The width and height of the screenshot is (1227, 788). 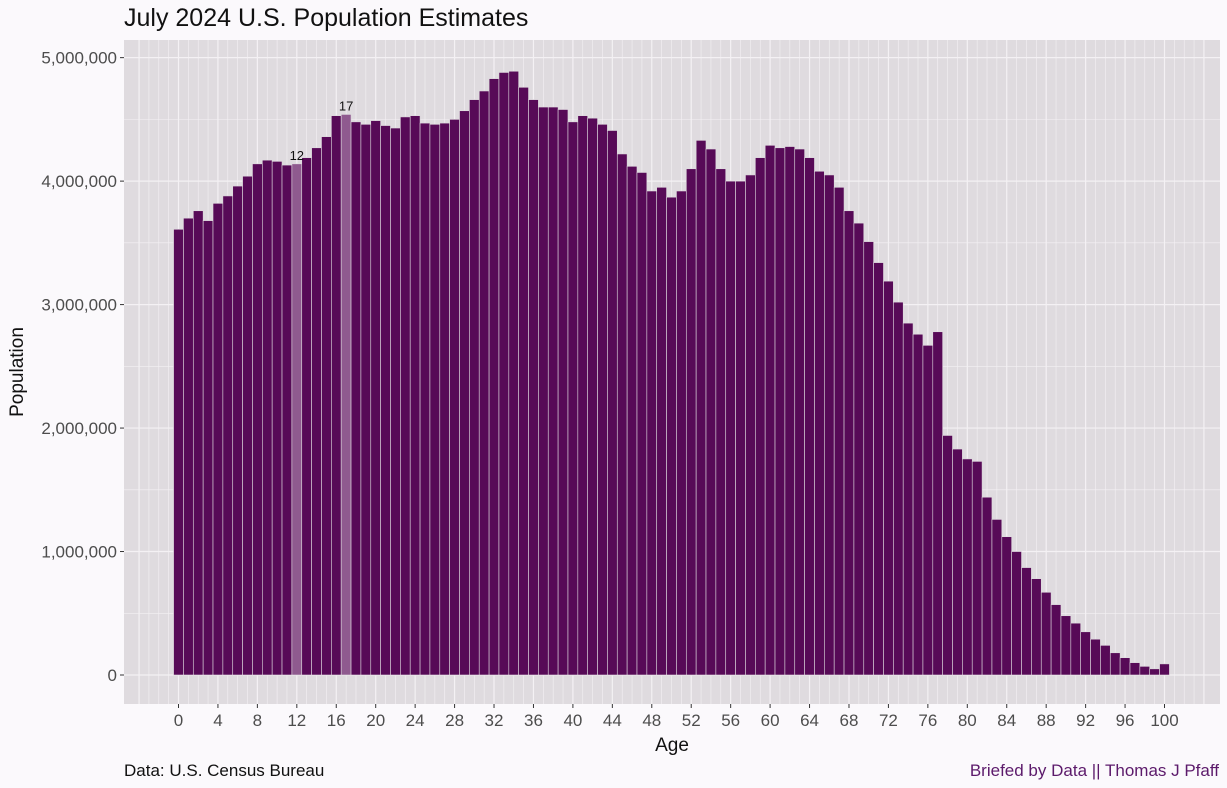 I want to click on x-tick-label: 72, so click(x=888, y=720).